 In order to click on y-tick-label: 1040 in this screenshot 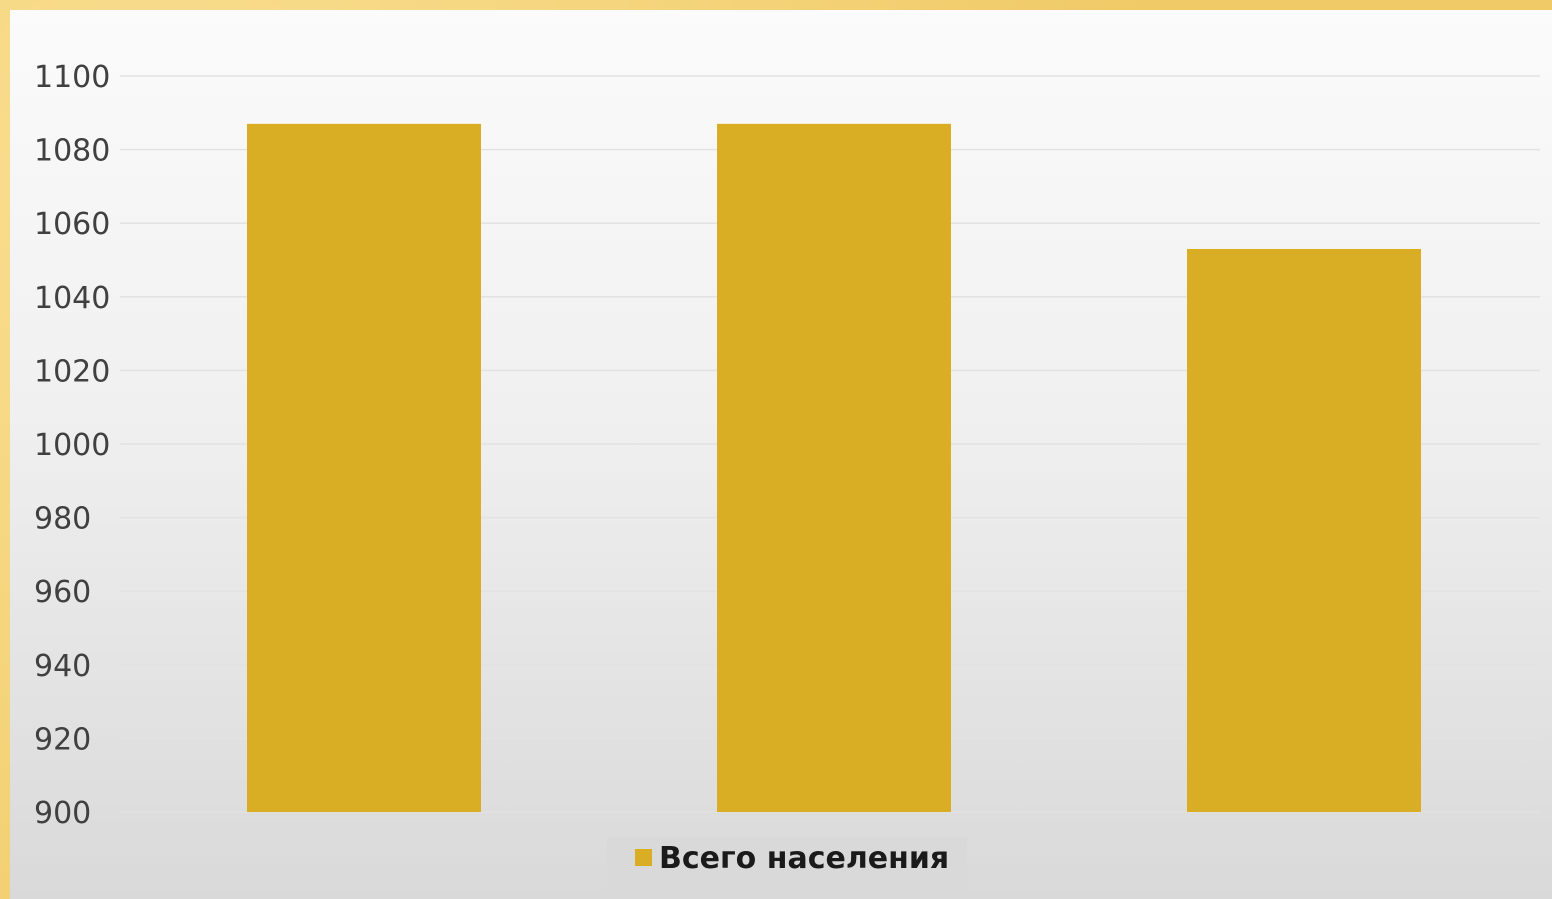, I will do `click(72, 298)`.